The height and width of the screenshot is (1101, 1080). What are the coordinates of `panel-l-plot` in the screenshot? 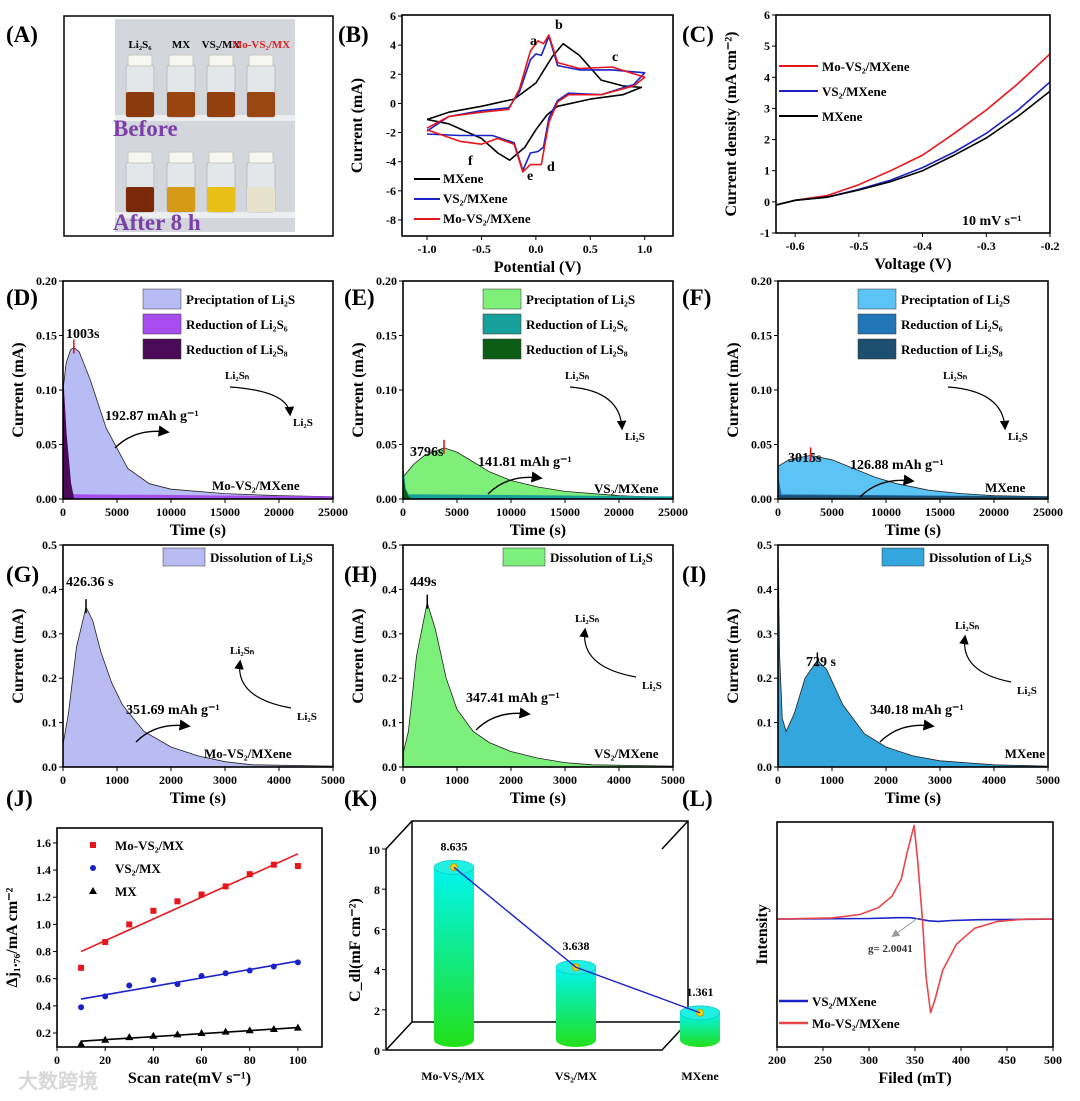 It's located at (915, 936).